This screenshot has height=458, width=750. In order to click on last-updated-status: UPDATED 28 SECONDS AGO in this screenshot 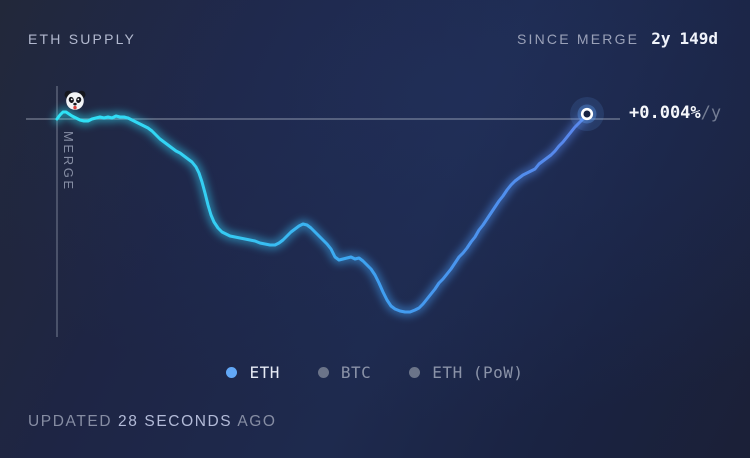, I will do `click(152, 422)`.